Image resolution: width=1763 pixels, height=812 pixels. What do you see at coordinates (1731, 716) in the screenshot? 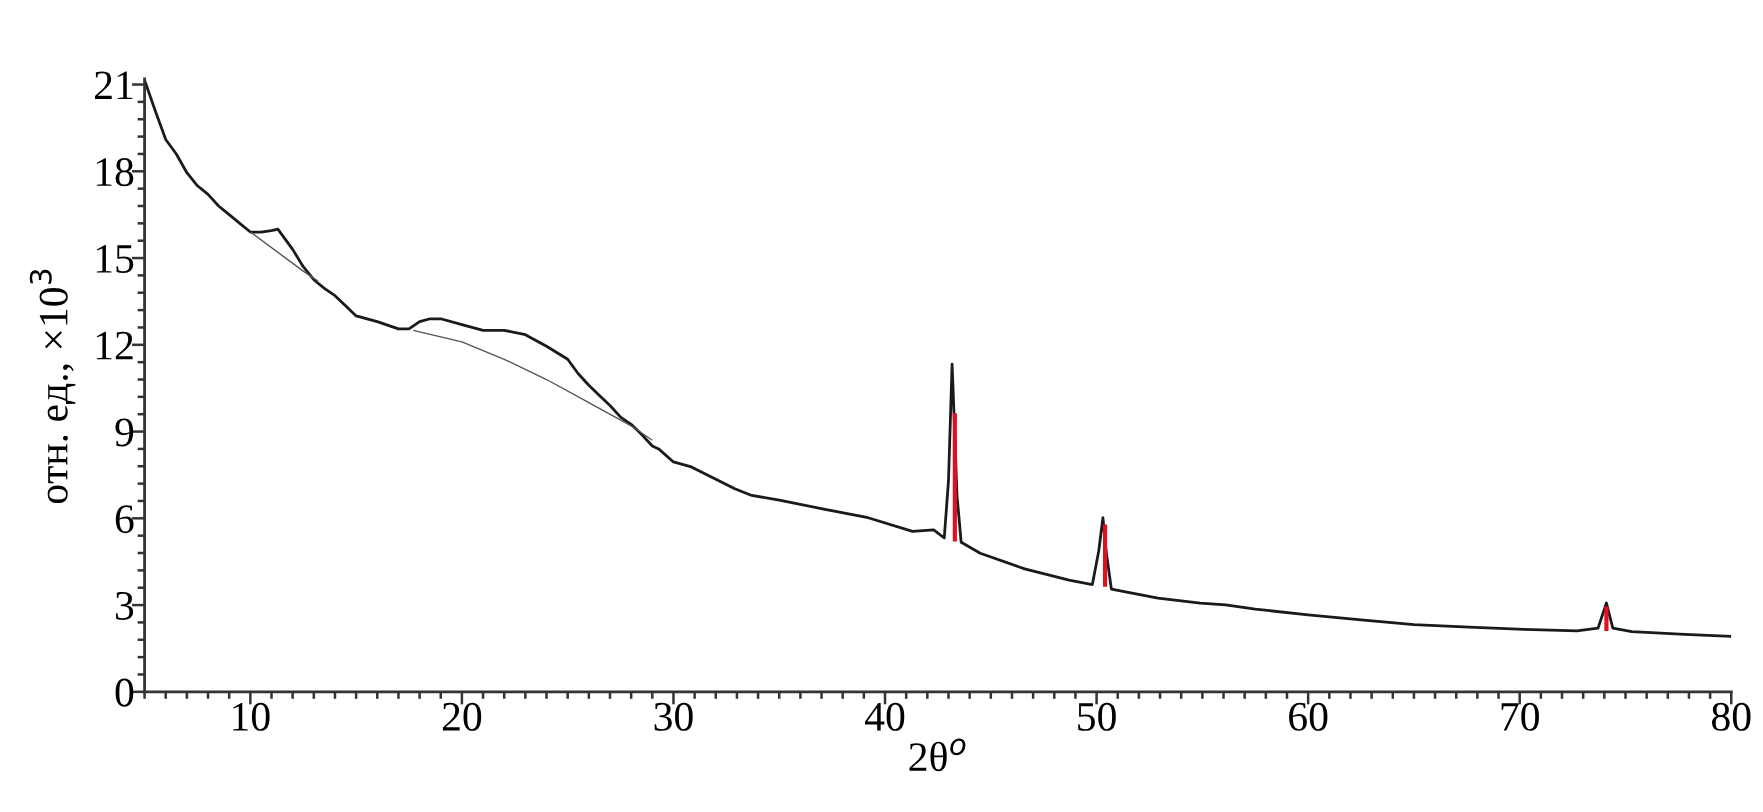
I see `x-tick-label: 80` at bounding box center [1731, 716].